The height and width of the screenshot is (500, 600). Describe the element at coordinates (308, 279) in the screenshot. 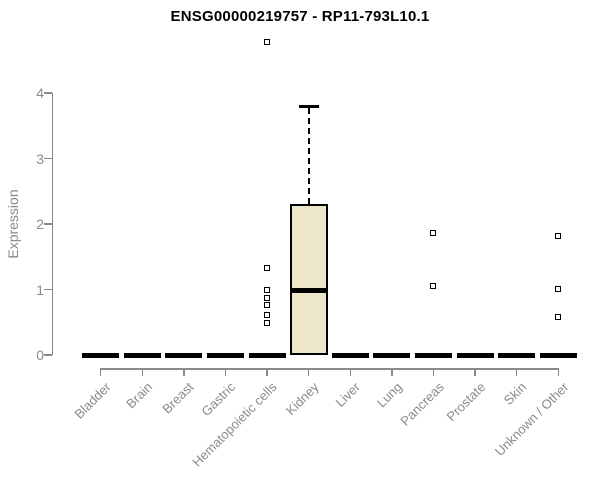

I see `box` at that location.